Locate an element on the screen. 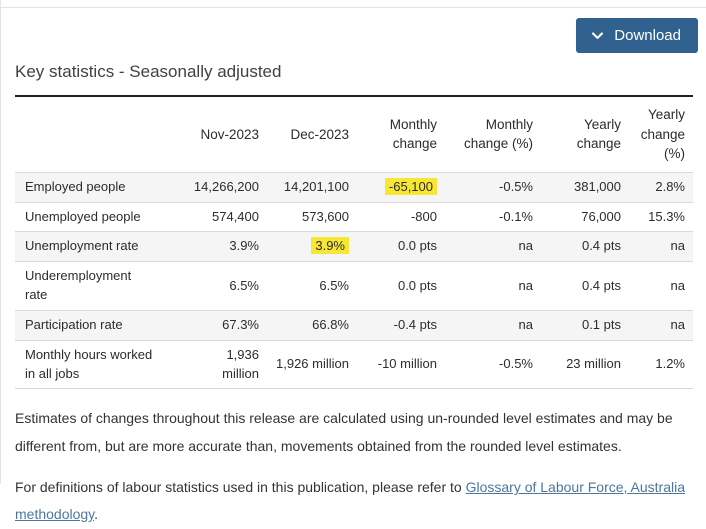  table-cell: -65,100 is located at coordinates (401, 187).